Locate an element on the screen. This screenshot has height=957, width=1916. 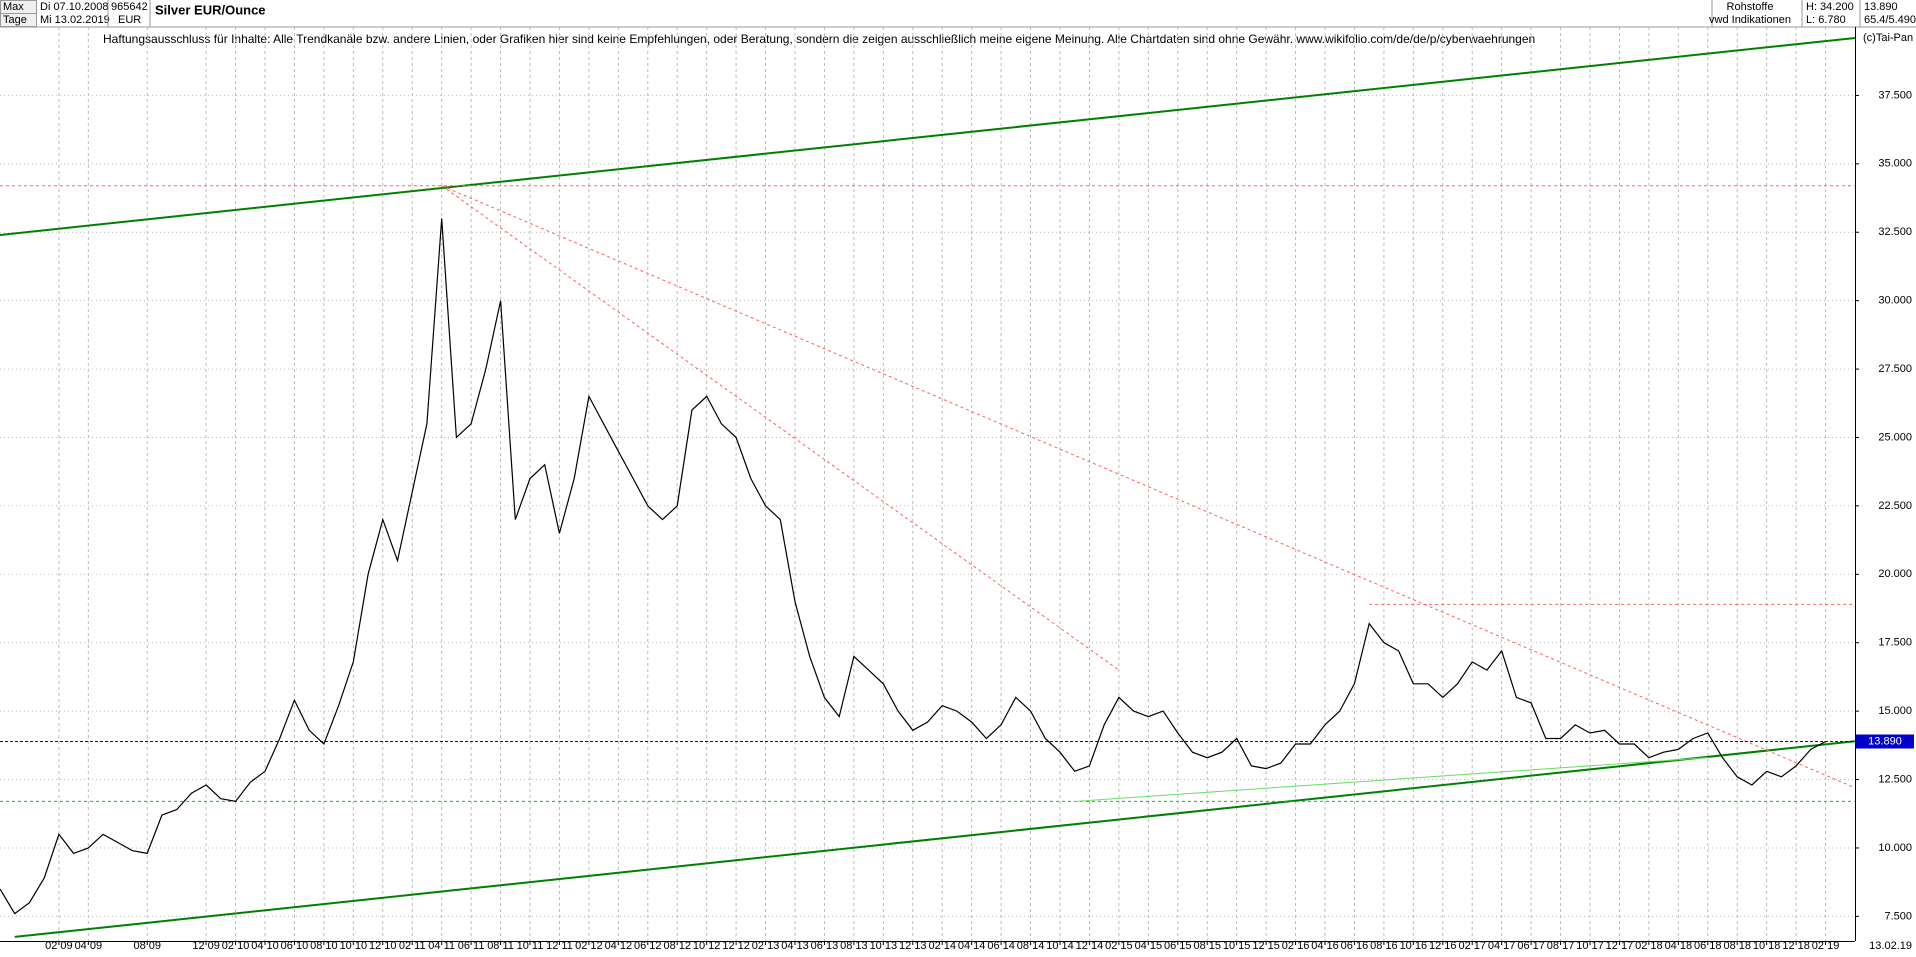
high: H: 34.200 is located at coordinates (1830, 7).